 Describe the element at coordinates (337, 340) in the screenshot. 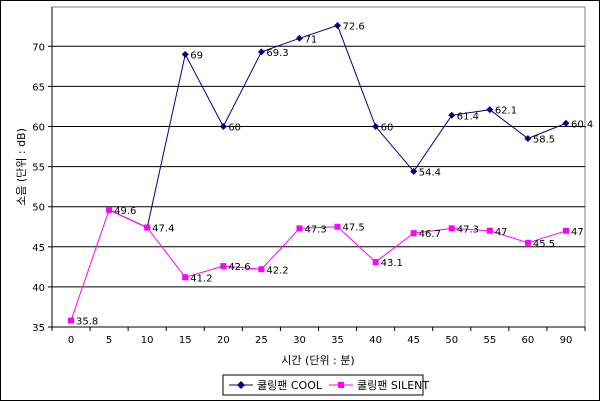

I see `x-tick-label: 35` at that location.